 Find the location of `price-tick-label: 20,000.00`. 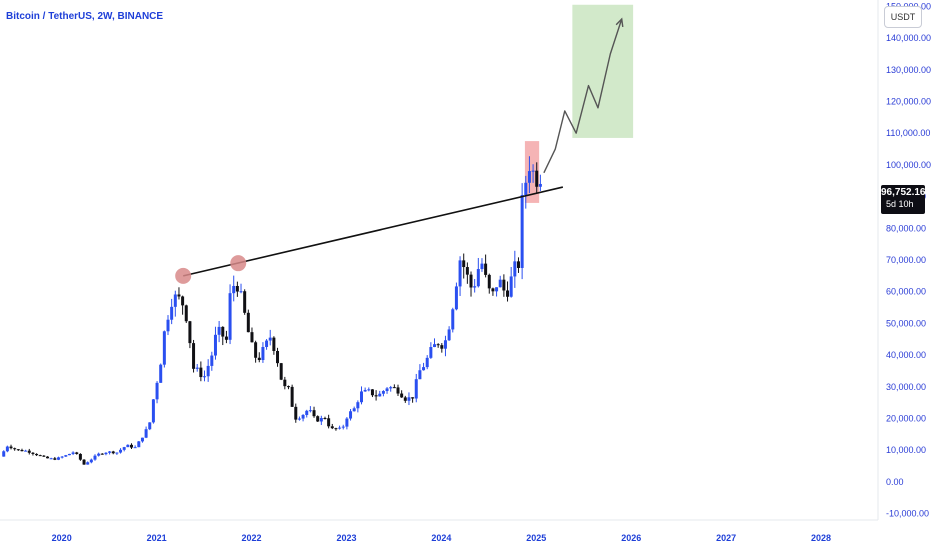

price-tick-label: 20,000.00 is located at coordinates (906, 419).